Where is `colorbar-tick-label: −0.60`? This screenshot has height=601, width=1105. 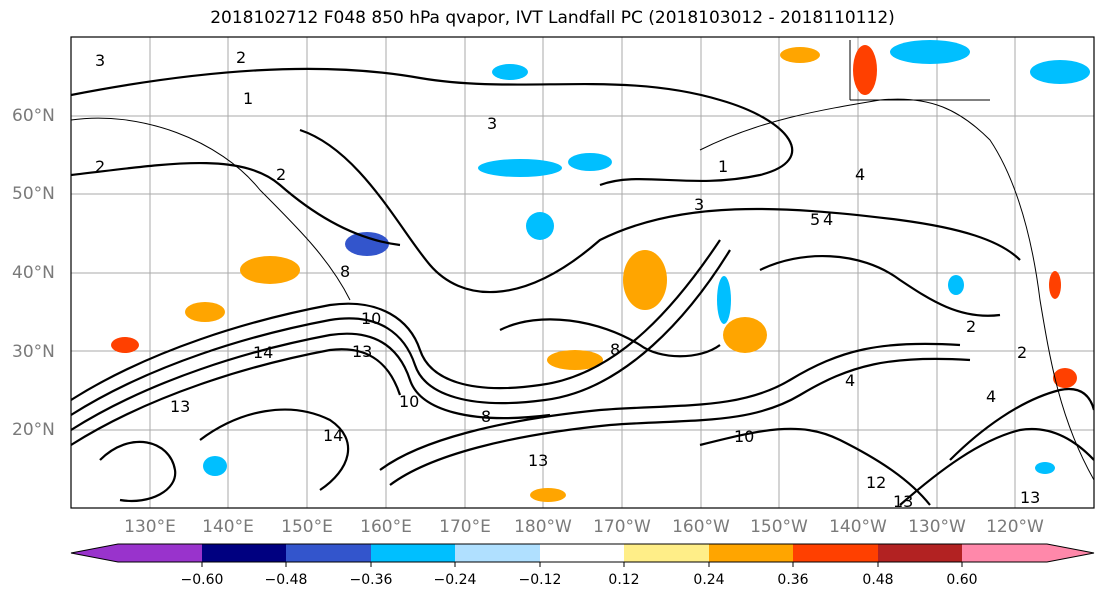 colorbar-tick-label: −0.60 is located at coordinates (202, 580).